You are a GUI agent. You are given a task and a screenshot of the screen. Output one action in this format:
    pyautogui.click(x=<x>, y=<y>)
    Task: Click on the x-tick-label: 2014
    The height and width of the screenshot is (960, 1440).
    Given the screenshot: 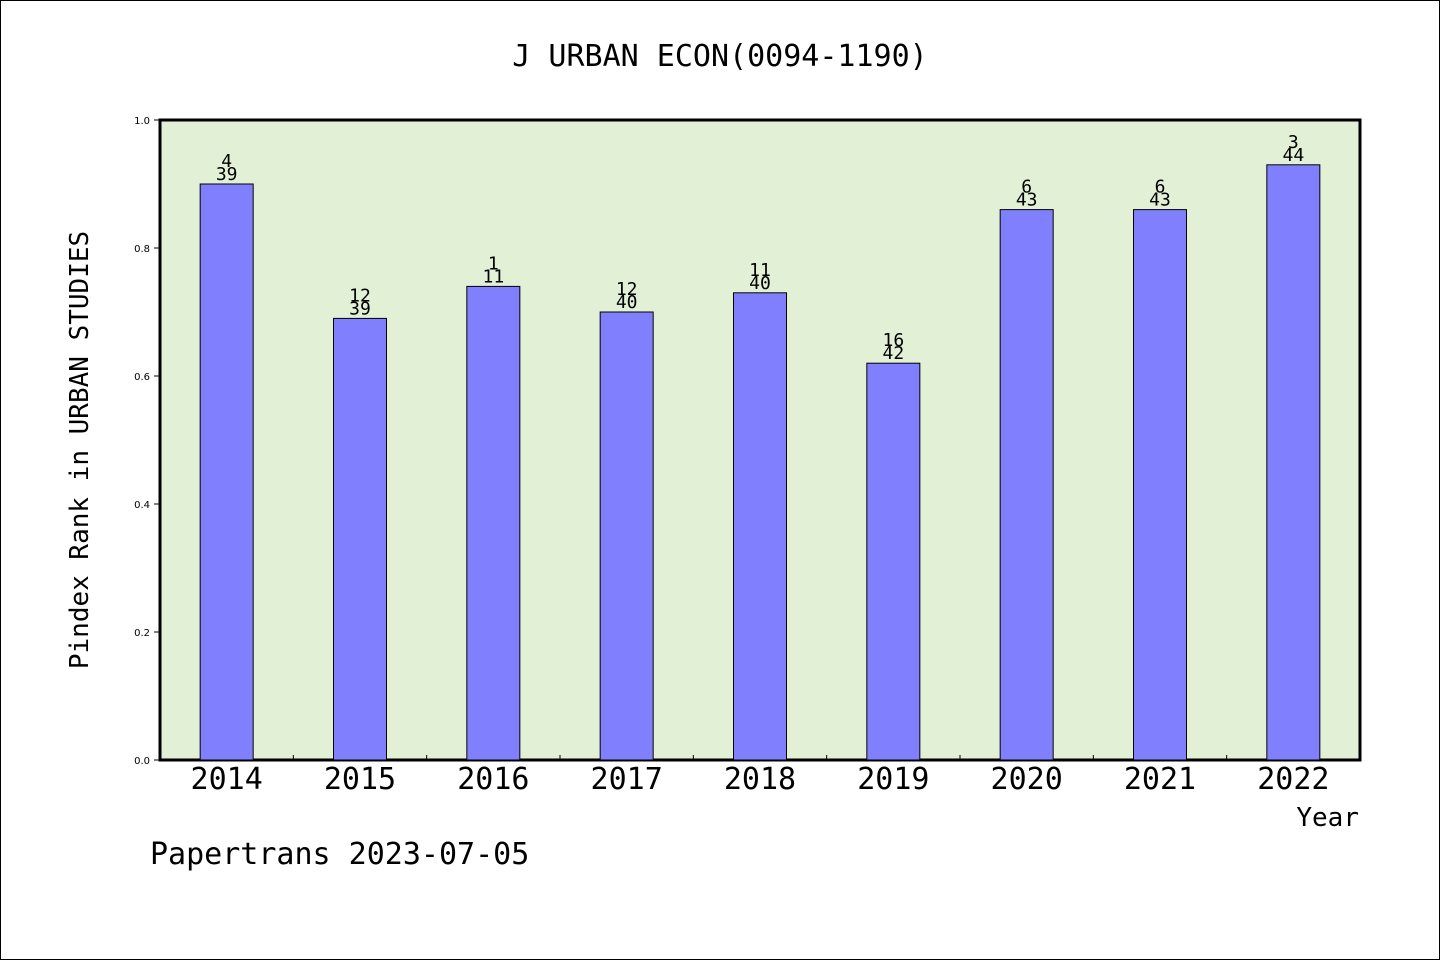 What is the action you would take?
    pyautogui.click(x=227, y=779)
    